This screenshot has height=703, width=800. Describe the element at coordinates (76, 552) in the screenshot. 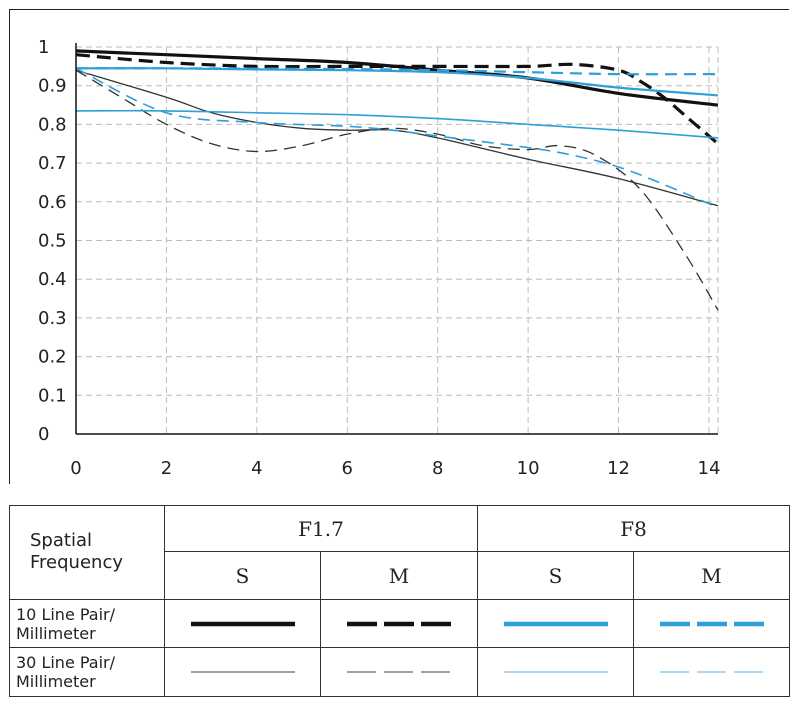

I see `spatial-frequency-label: Spatial Frequency` at that location.